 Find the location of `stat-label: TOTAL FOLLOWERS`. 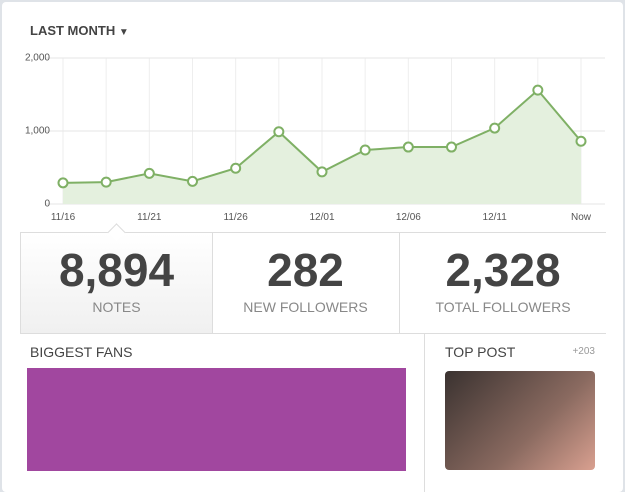

stat-label: TOTAL FOLLOWERS is located at coordinates (503, 307).